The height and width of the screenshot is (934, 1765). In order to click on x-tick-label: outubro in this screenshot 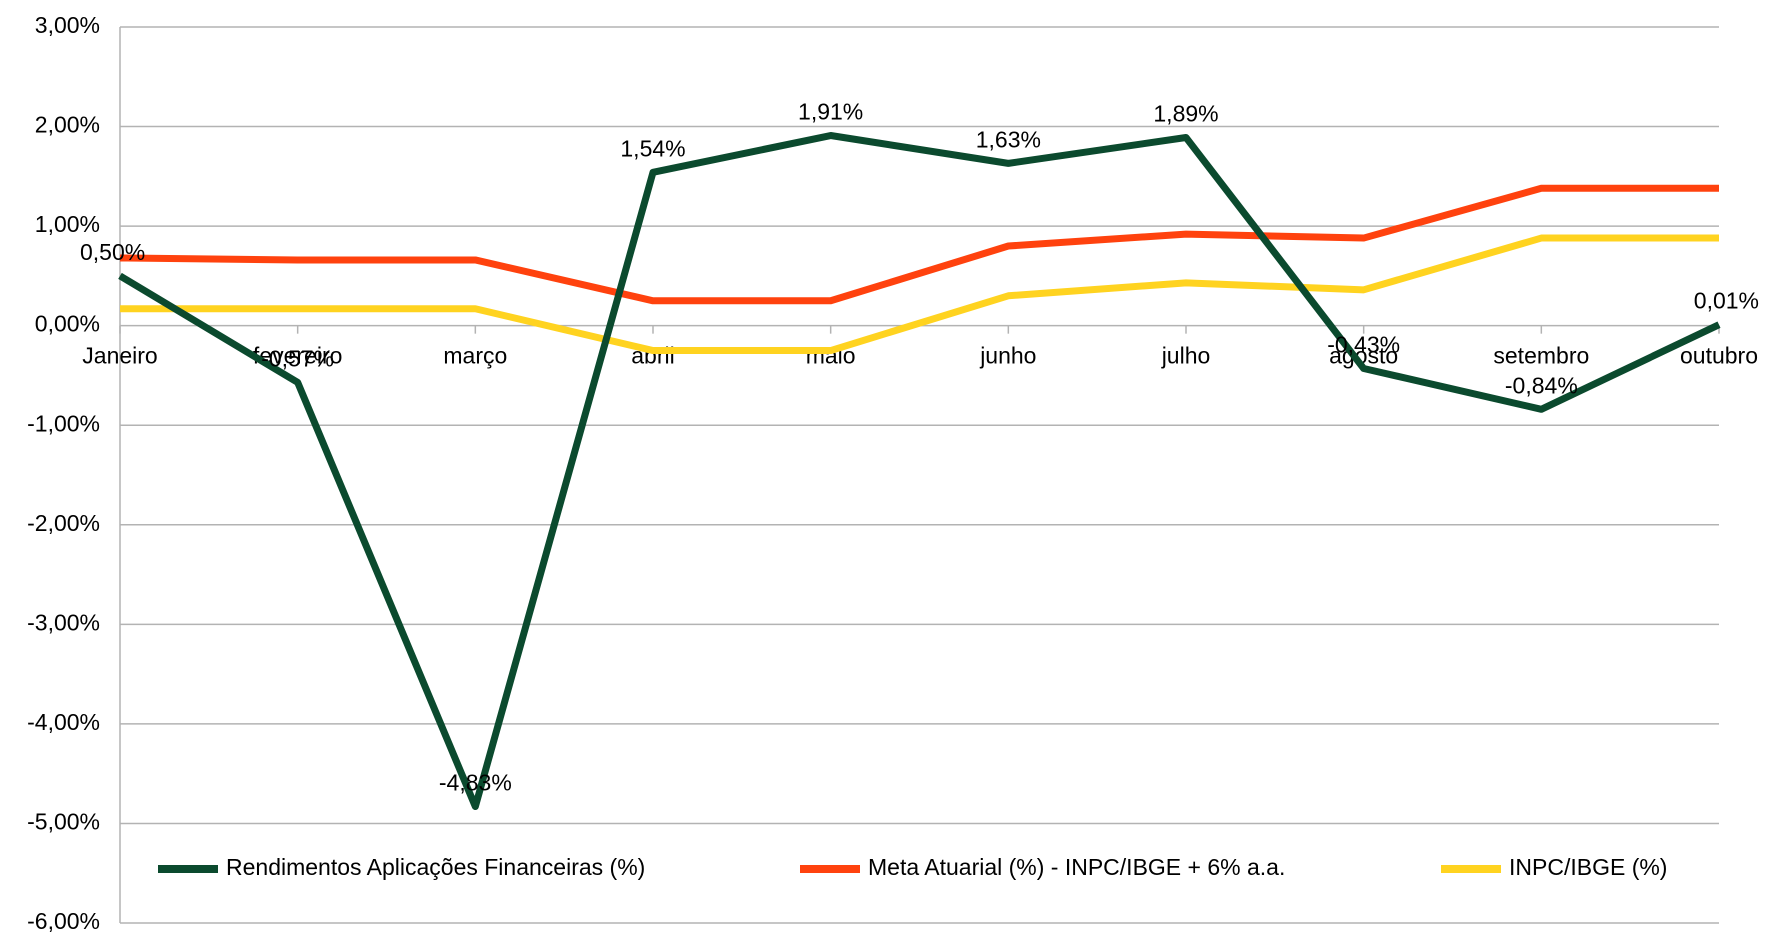, I will do `click(1719, 356)`.